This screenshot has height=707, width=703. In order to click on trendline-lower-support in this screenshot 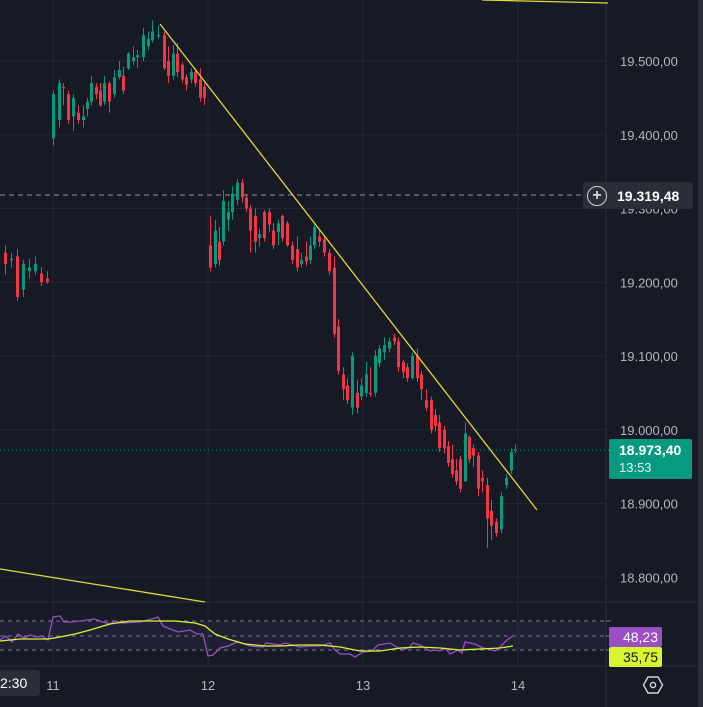, I will do `click(103, 585)`.